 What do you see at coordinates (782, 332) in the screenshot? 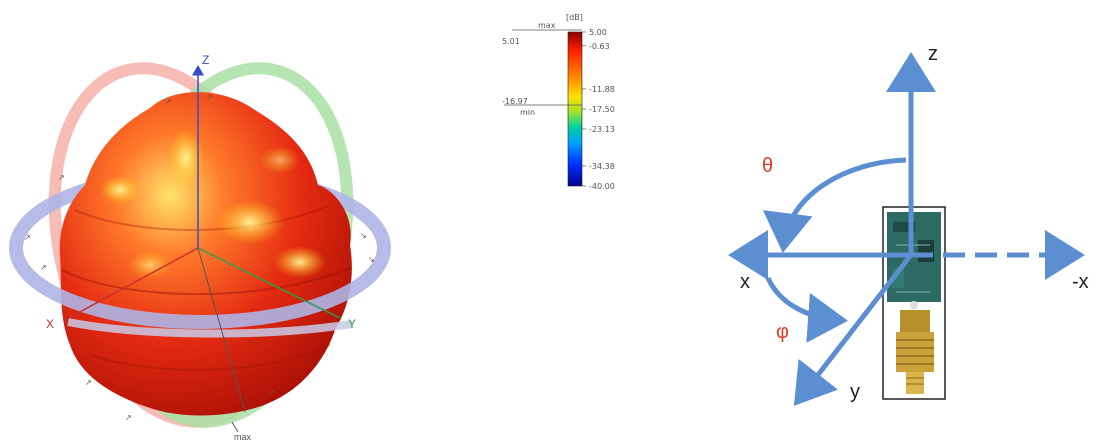
I see `phi-label: φ` at bounding box center [782, 332].